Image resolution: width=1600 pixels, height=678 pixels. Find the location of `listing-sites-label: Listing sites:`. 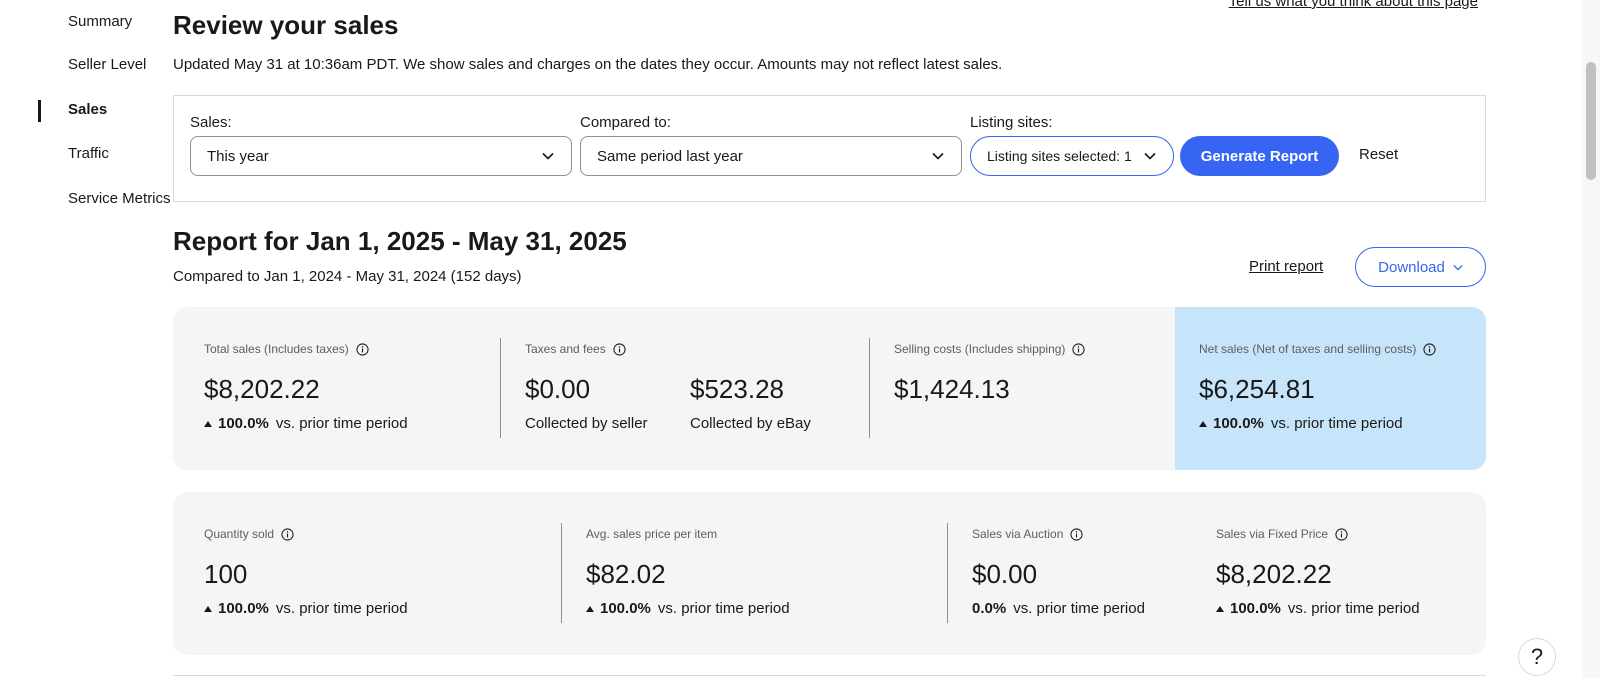

listing-sites-label: Listing sites: is located at coordinates (1011, 122).